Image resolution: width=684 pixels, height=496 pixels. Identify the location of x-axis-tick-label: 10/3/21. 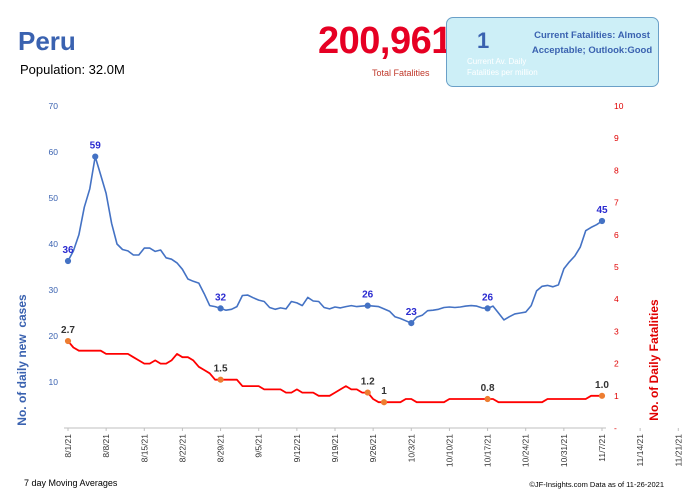
(411, 448).